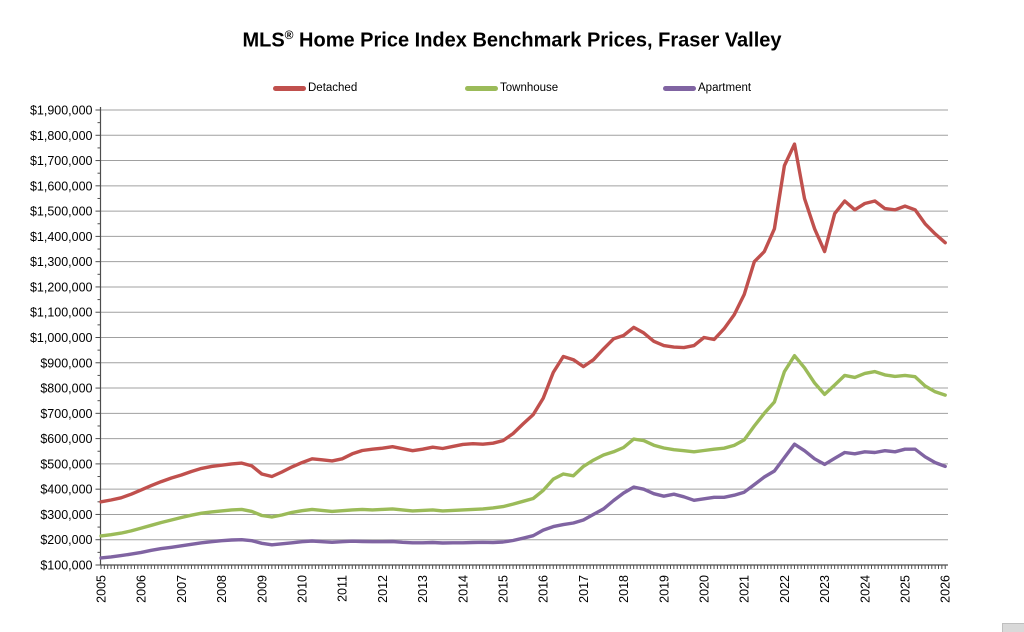 This screenshot has width=1024, height=632. What do you see at coordinates (1013, 627) in the screenshot?
I see `corner-artifact` at bounding box center [1013, 627].